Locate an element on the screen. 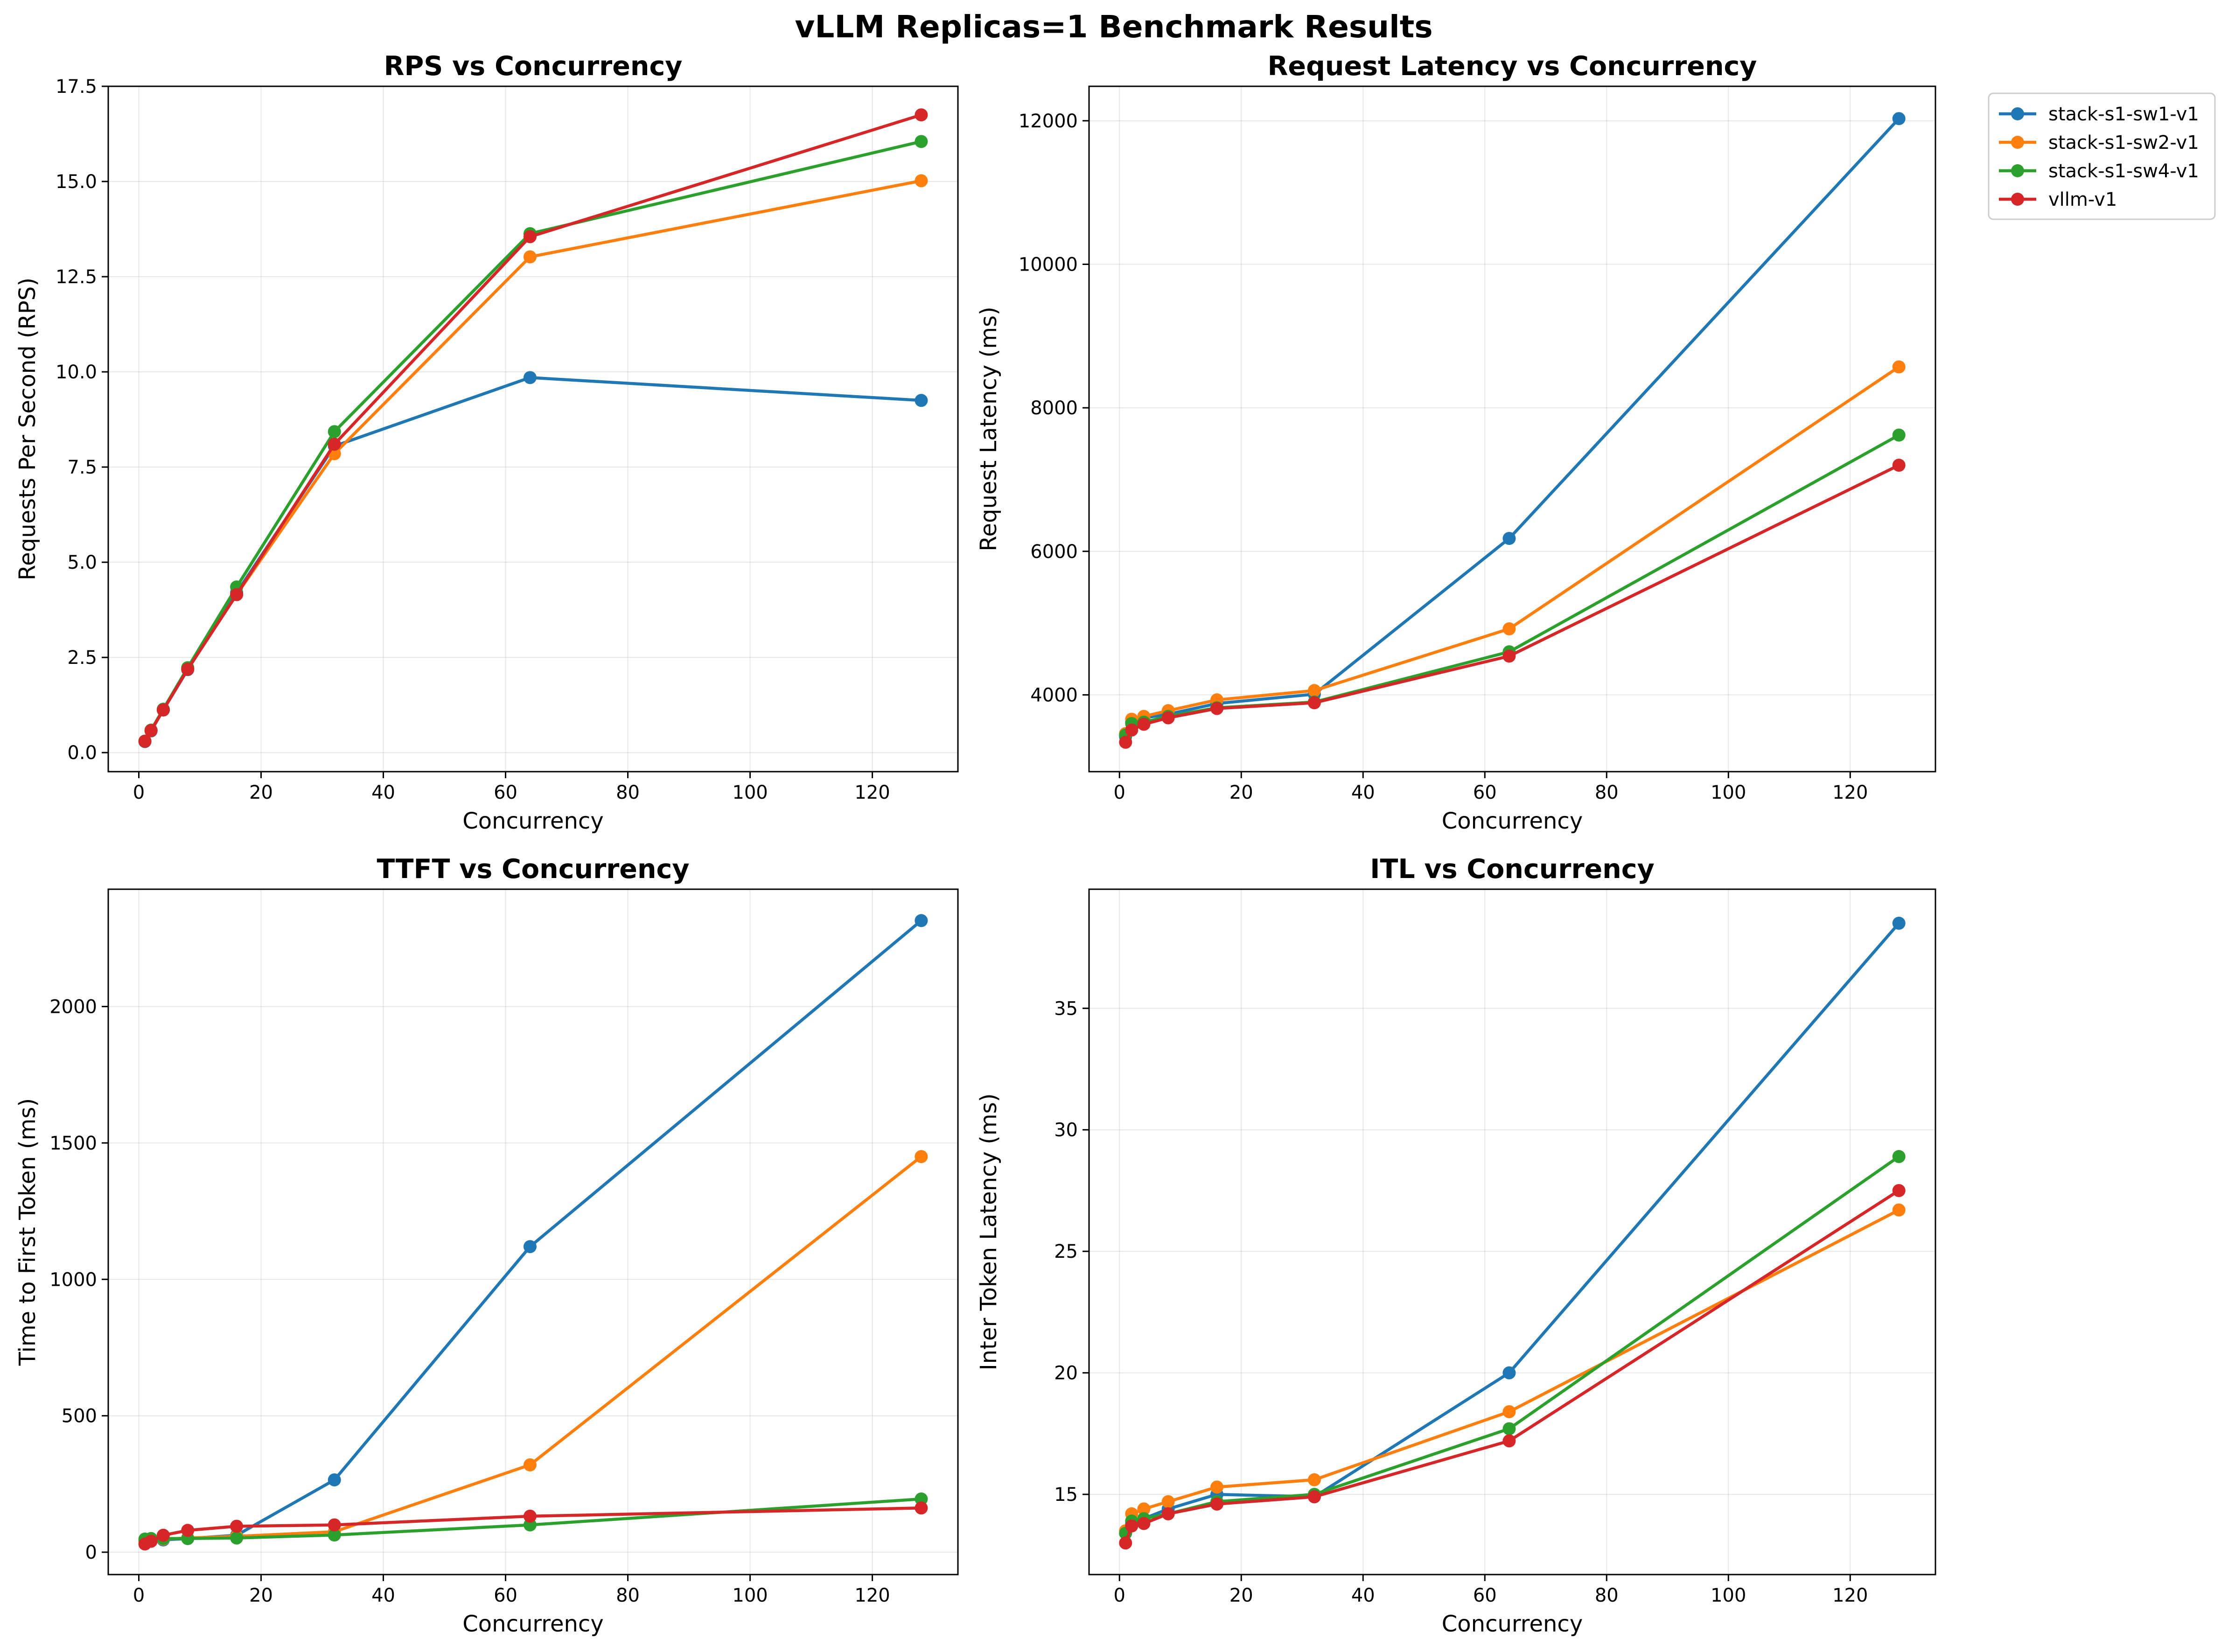 This screenshot has height=1652, width=2228. ttft-point-stack-s1-sw1-v1 is located at coordinates (921, 921).